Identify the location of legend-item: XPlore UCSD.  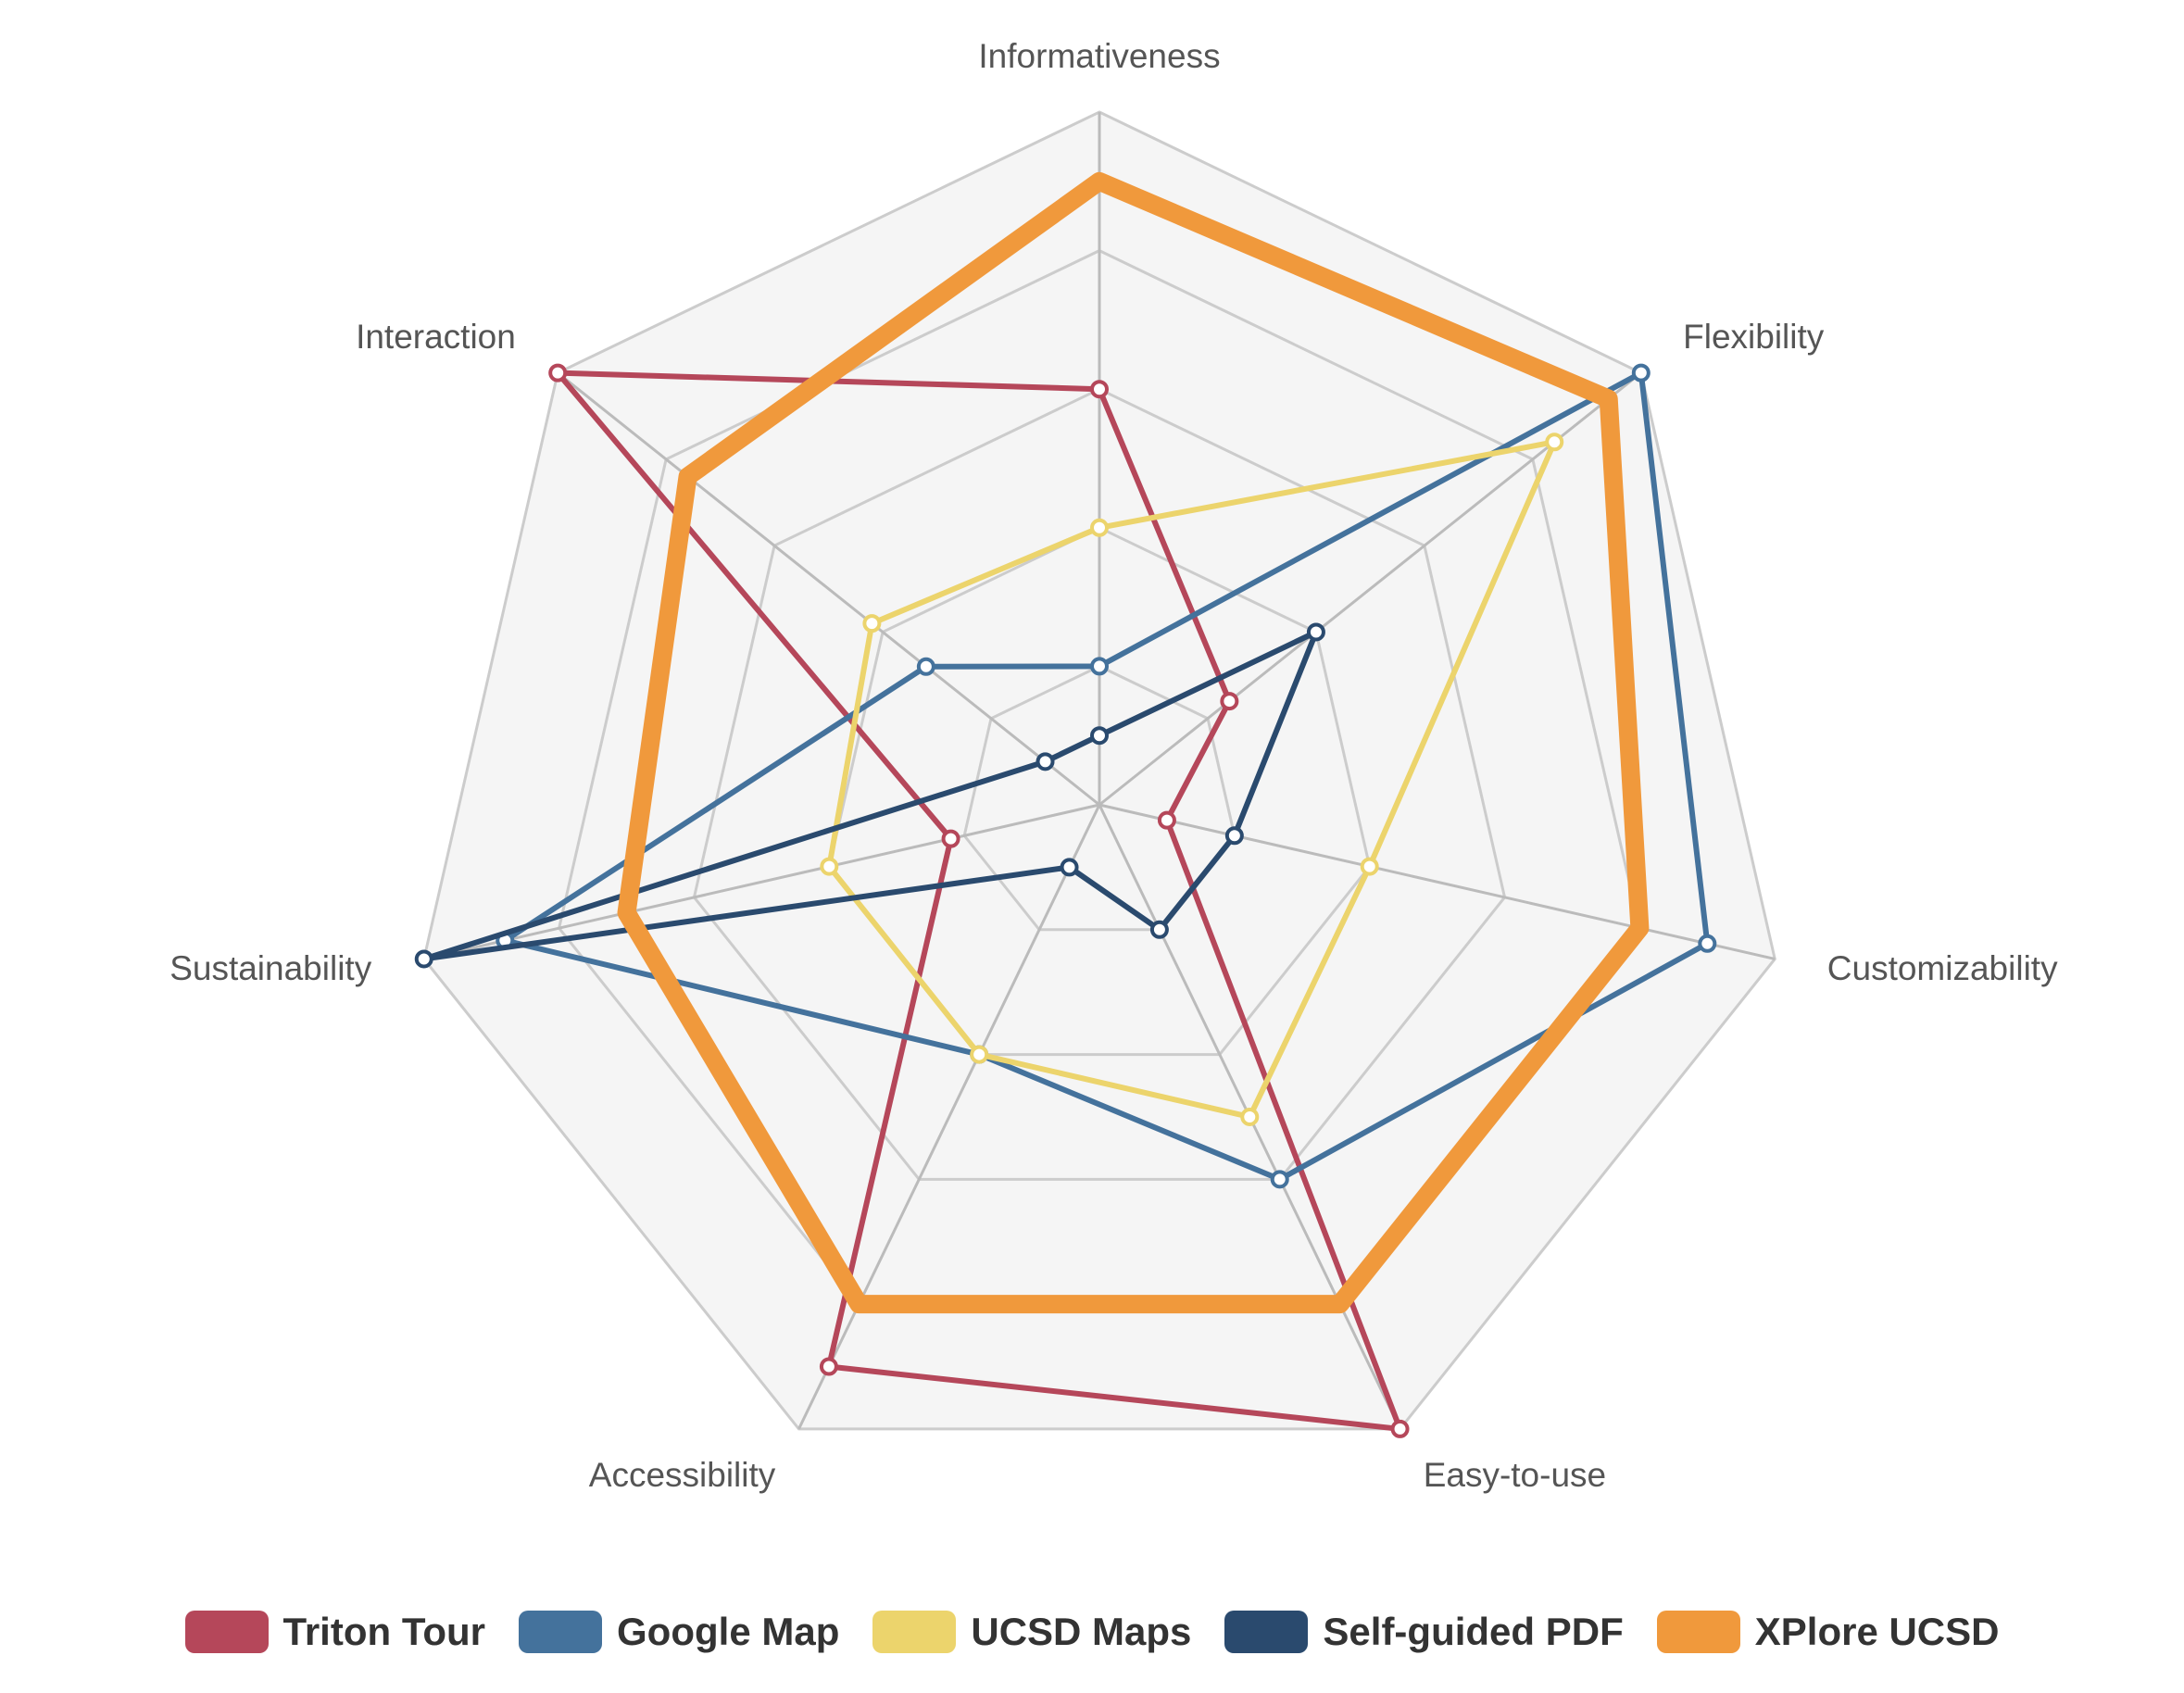
(1828, 1632).